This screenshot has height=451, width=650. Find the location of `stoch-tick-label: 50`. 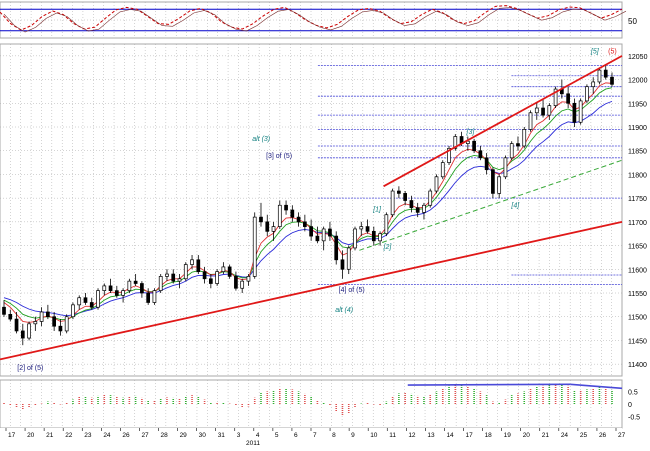

stoch-tick-label: 50 is located at coordinates (632, 21).